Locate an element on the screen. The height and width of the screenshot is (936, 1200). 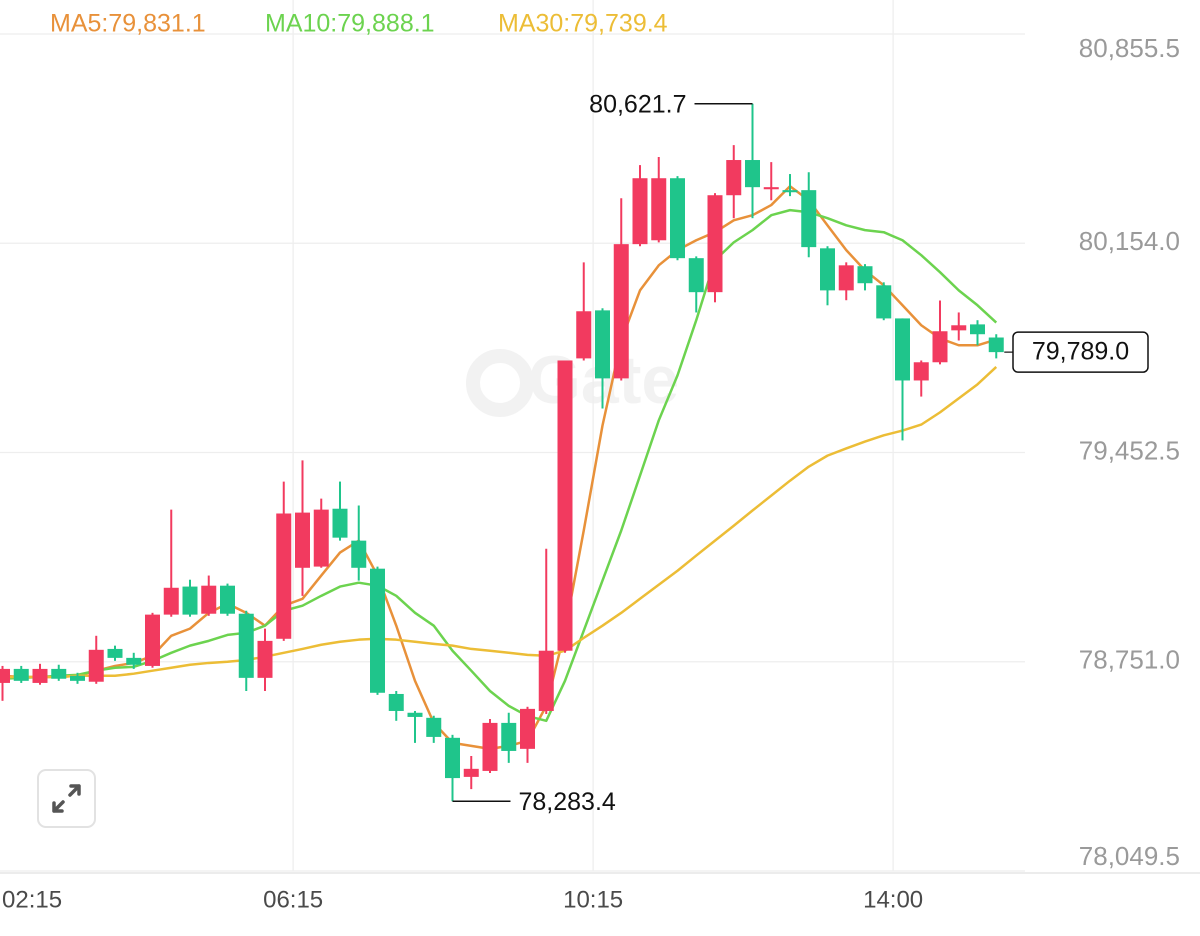
fullscreen-button is located at coordinates (66, 798).